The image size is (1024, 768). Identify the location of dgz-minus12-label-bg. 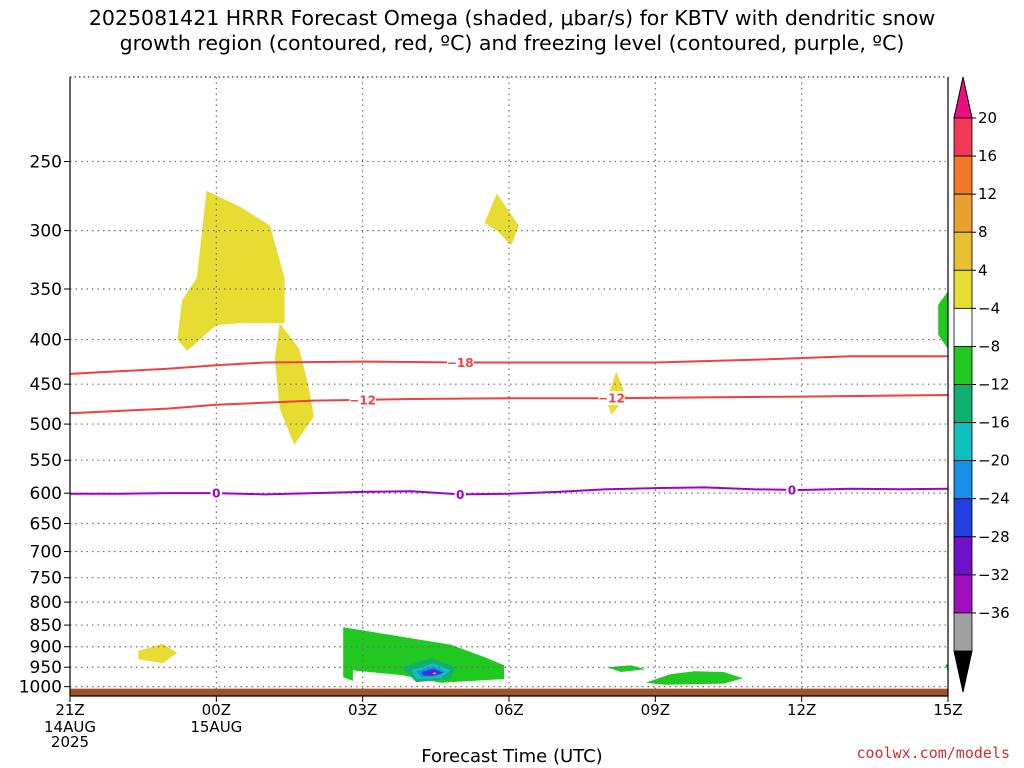
(362, 399).